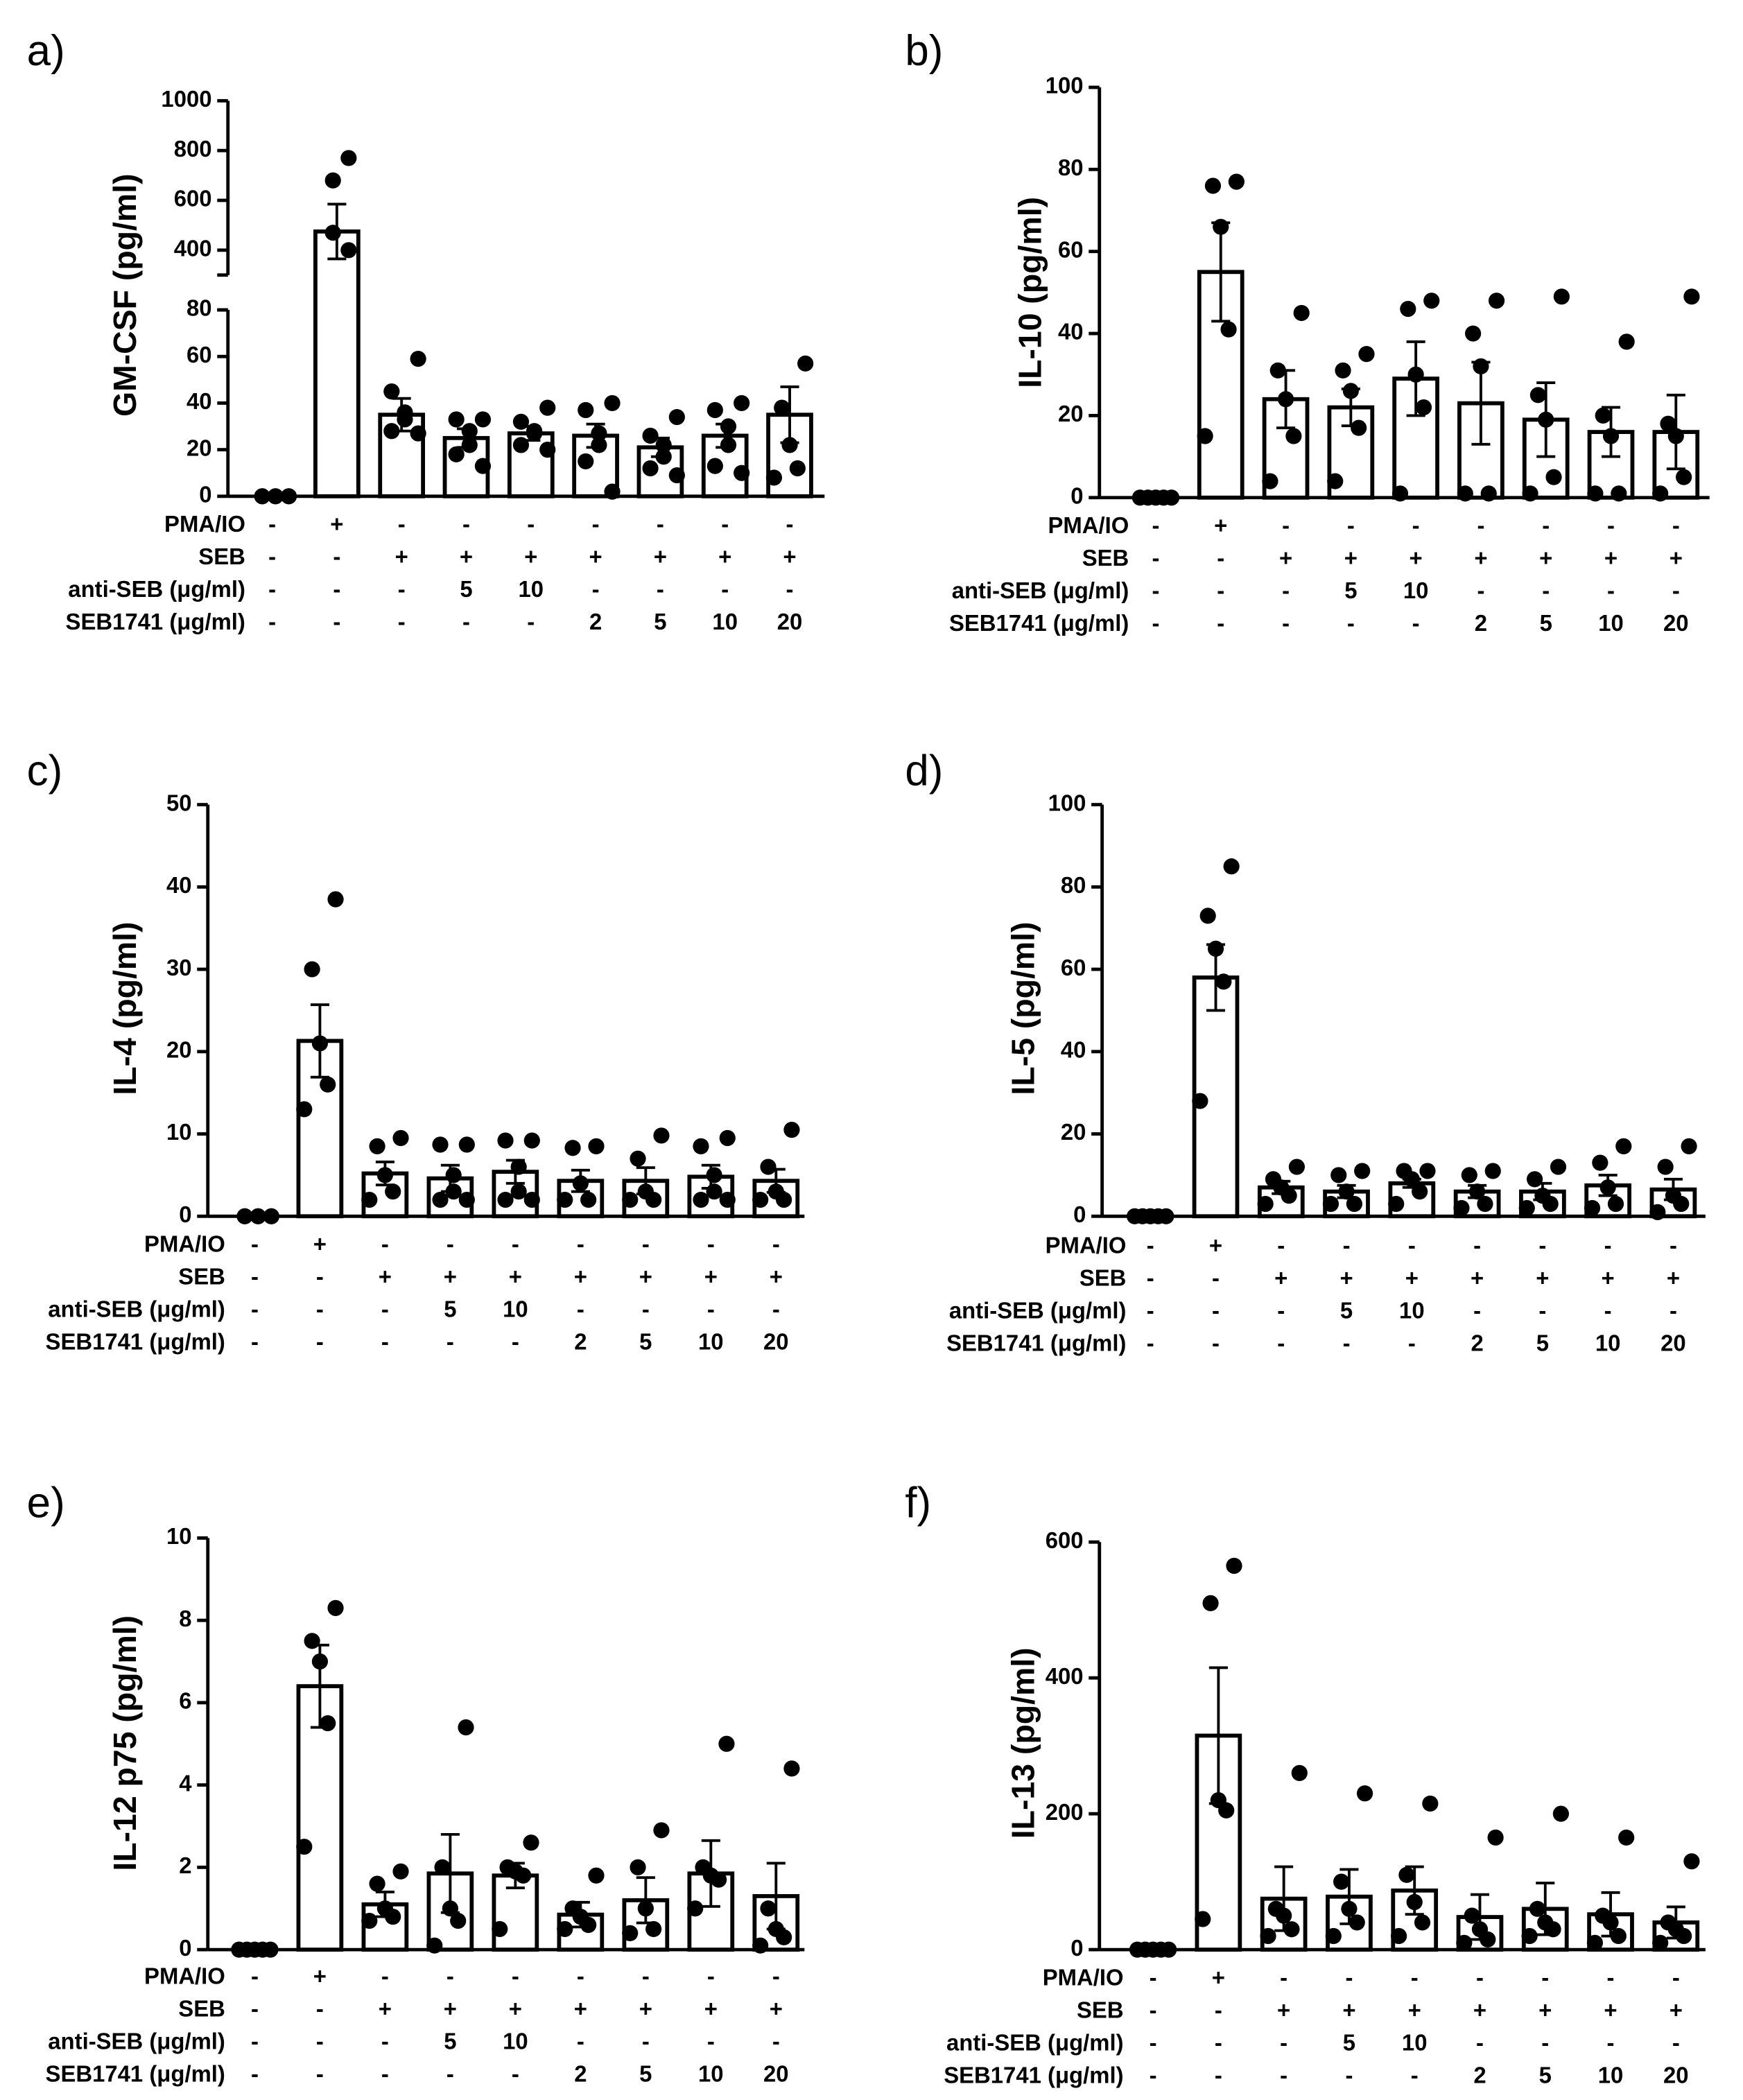  Describe the element at coordinates (45, 771) in the screenshot. I see `panel-label: c)` at that location.